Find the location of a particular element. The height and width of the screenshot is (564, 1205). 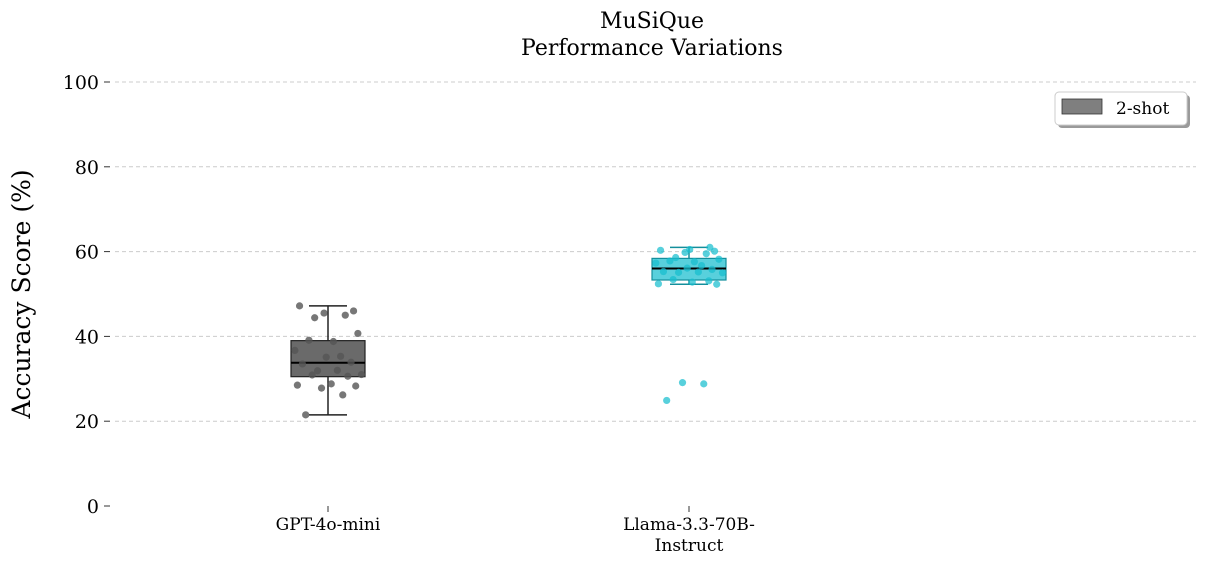

x-tick-label: GPT-4o-mini is located at coordinates (328, 525).